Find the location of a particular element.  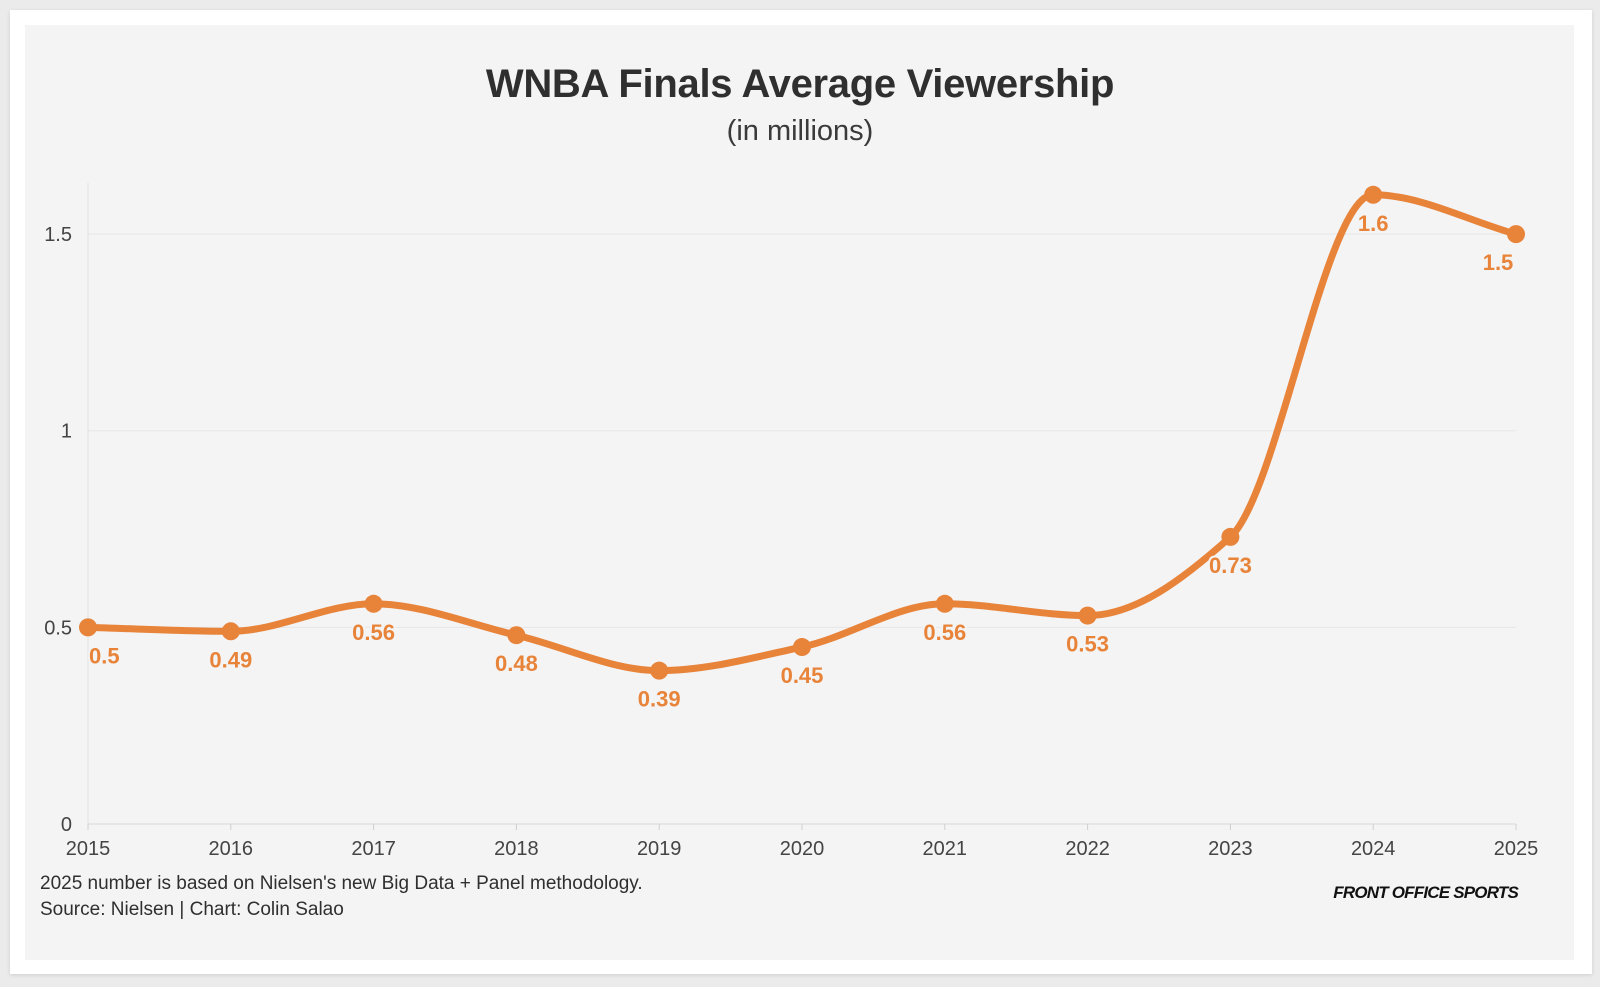

x-tick-label: 2023 is located at coordinates (1230, 849).